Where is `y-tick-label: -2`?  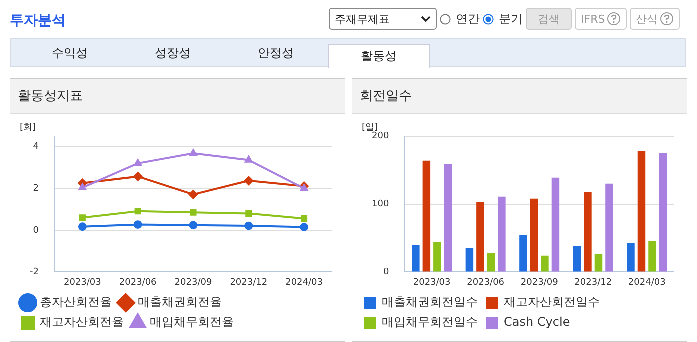 y-tick-label: -2 is located at coordinates (34, 273).